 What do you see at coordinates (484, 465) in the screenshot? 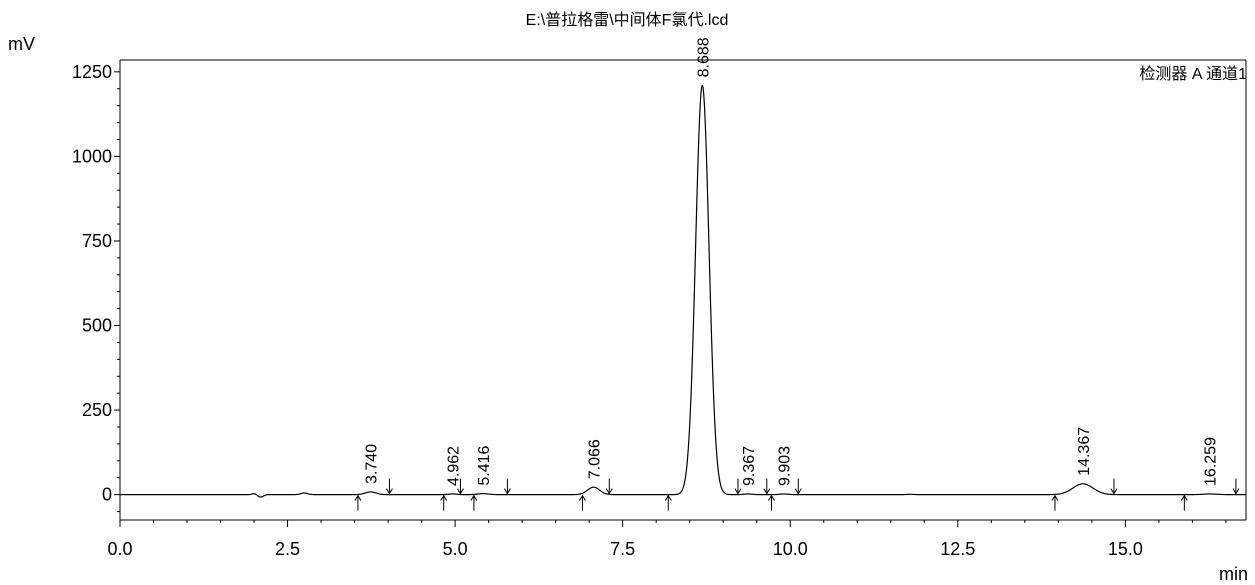
I see `peak-rt-label: 5.416` at bounding box center [484, 465].